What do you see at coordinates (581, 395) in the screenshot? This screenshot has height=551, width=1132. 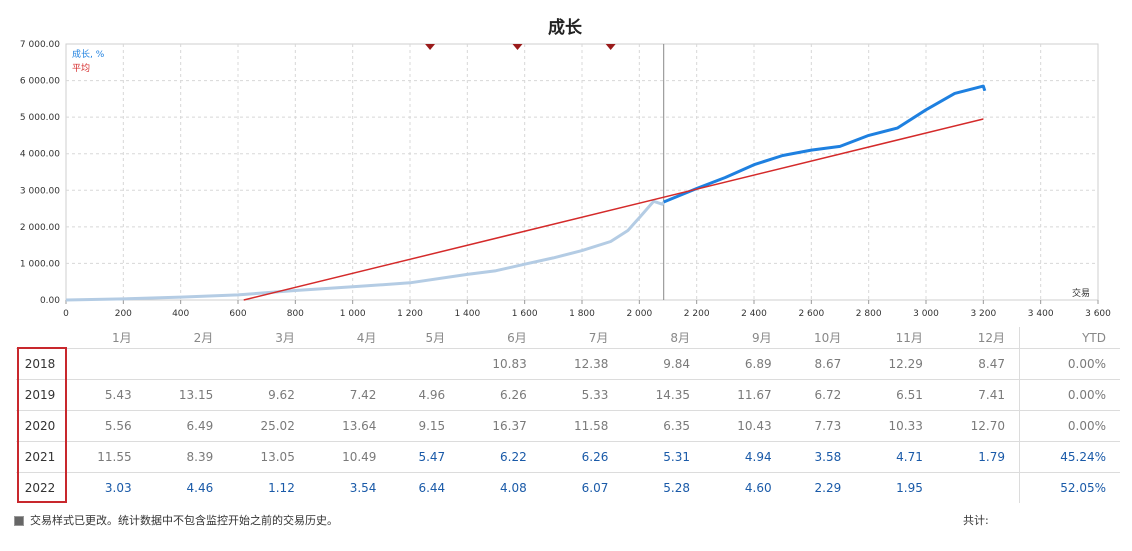 I see `month-value-cell: 5.33` at bounding box center [581, 395].